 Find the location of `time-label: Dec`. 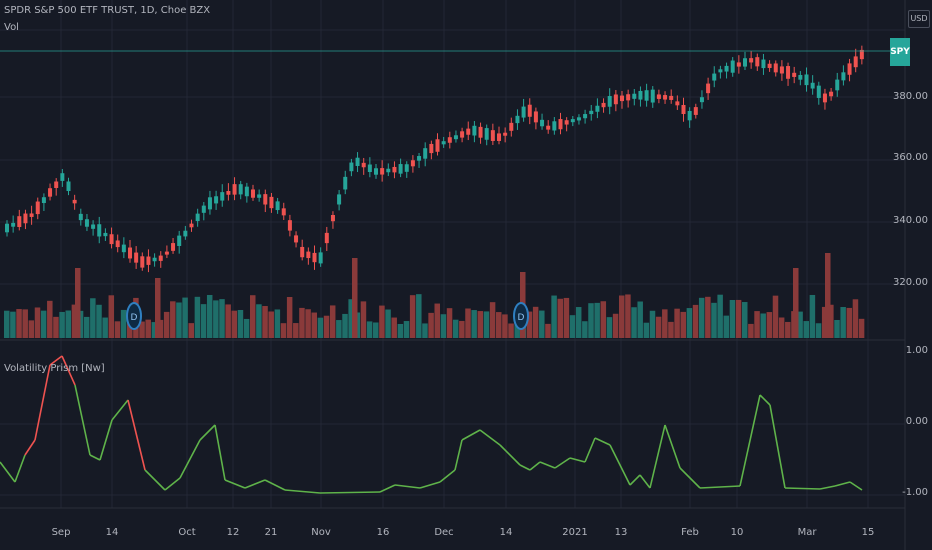

time-label: Dec is located at coordinates (444, 532).